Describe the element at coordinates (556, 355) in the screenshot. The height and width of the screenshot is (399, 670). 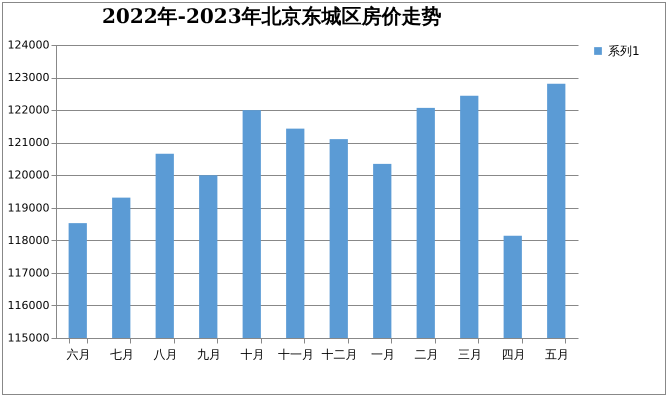
I see `x-tick-label: 五月` at that location.